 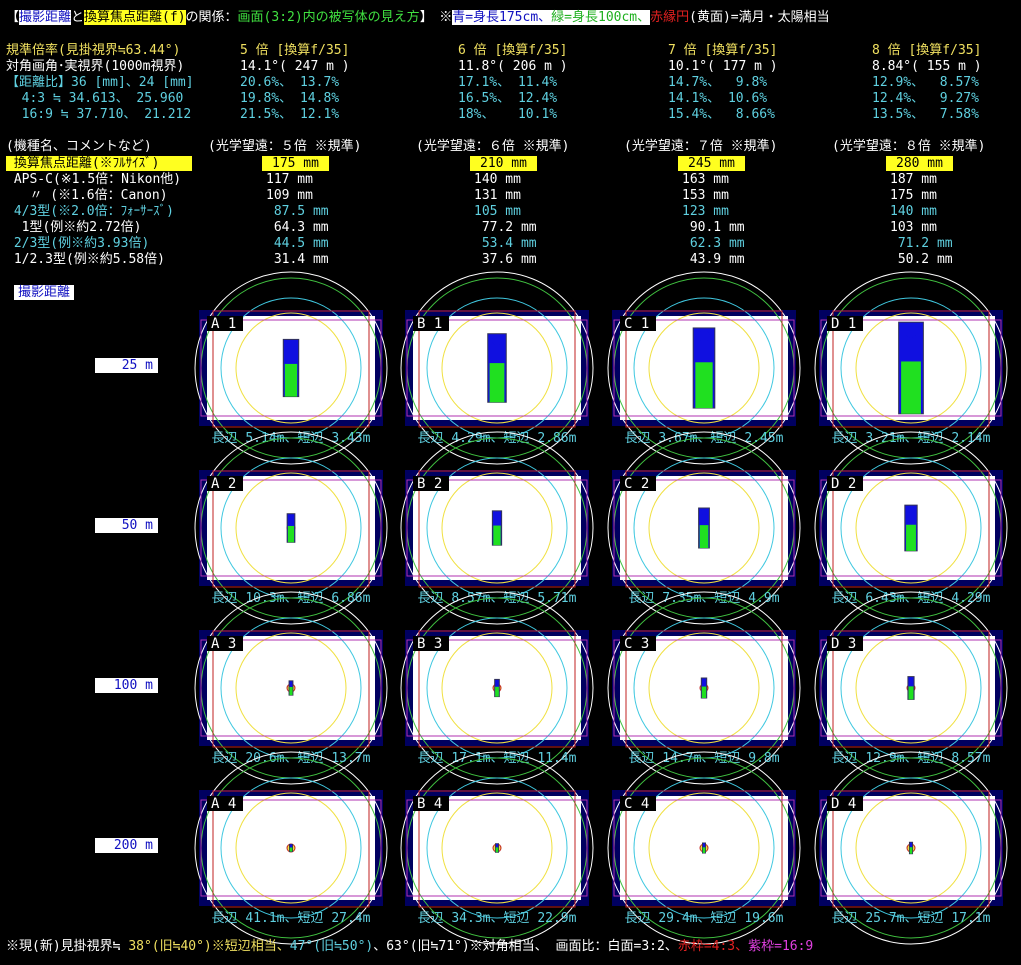 I want to click on panel: A 2長辺 10.3m、短辺 6.86m, so click(x=291, y=528).